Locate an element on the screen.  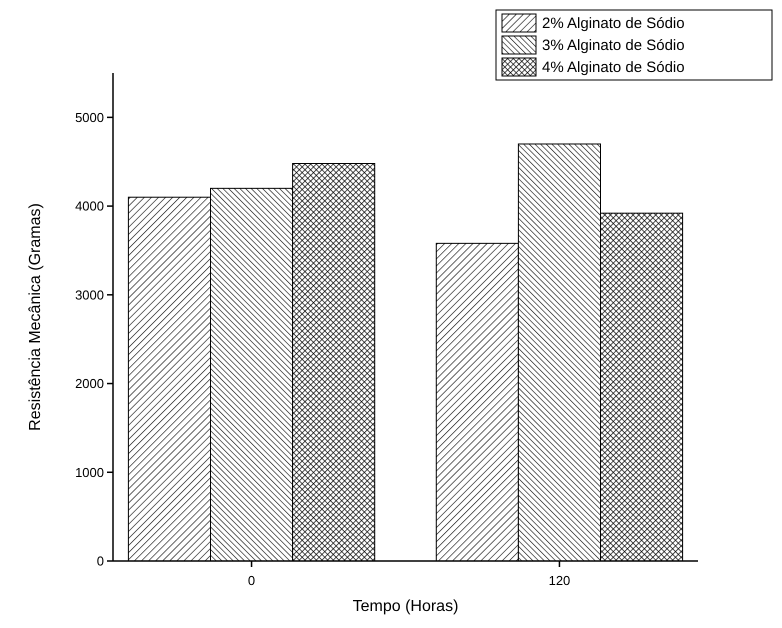
legend-label: 2% Alginato de Sódio is located at coordinates (613, 23).